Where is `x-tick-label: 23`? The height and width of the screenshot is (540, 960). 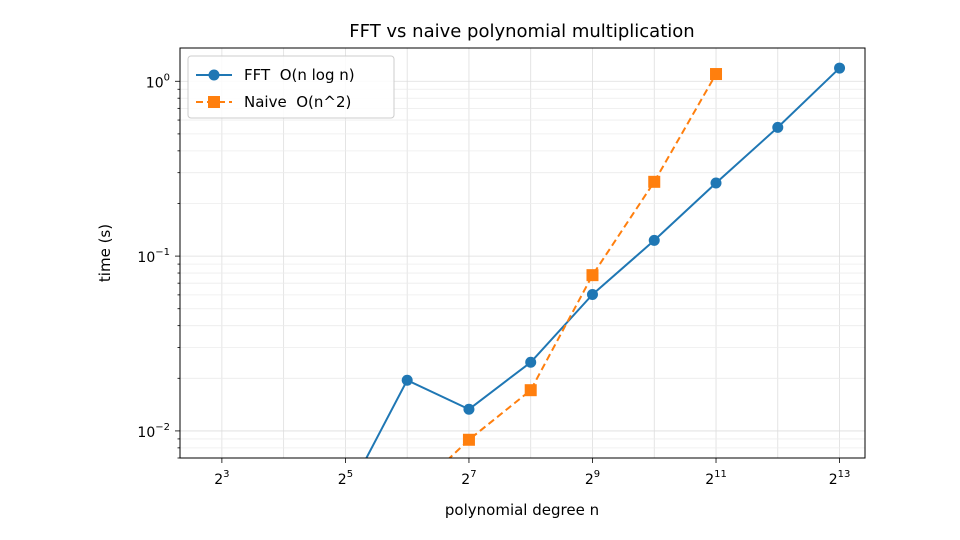 x-tick-label: 23 is located at coordinates (221, 478).